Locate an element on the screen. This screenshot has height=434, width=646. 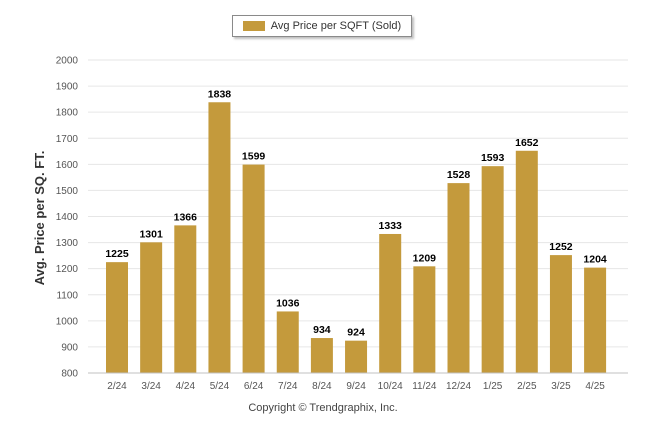
x-tick-label: 2/24 is located at coordinates (117, 386).